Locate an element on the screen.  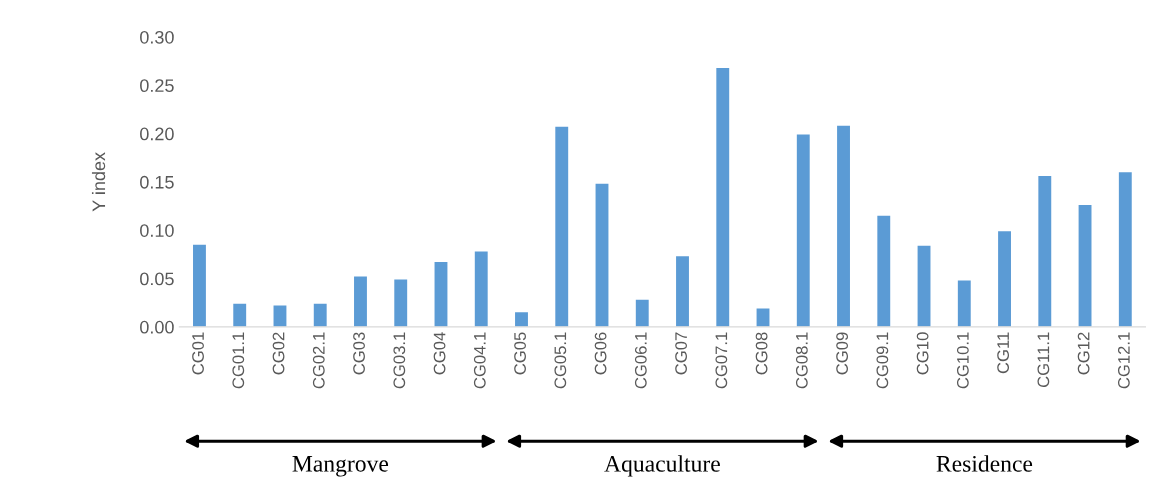
y-tick-label: 0.30 is located at coordinates (157, 37).